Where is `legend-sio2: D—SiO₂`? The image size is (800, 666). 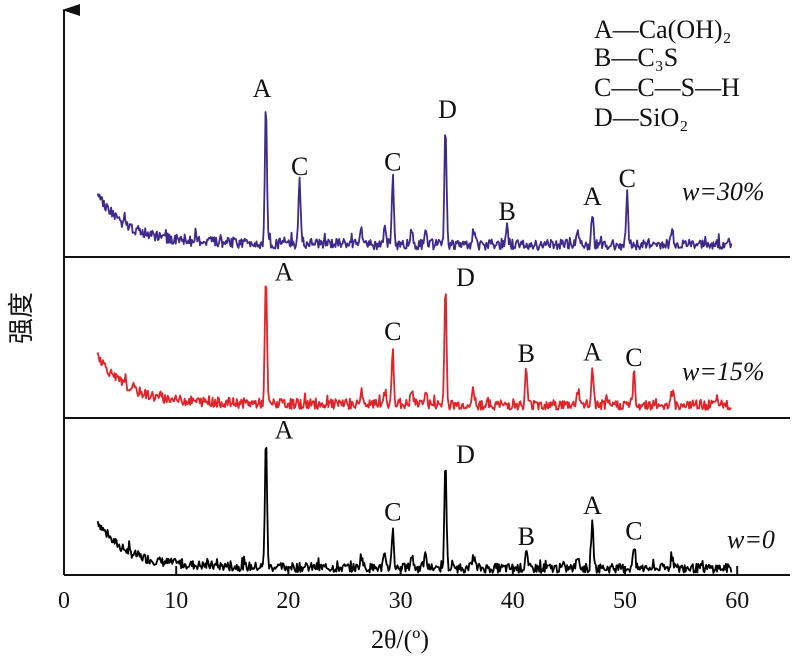
legend-sio2: D—SiO₂ is located at coordinates (641, 117).